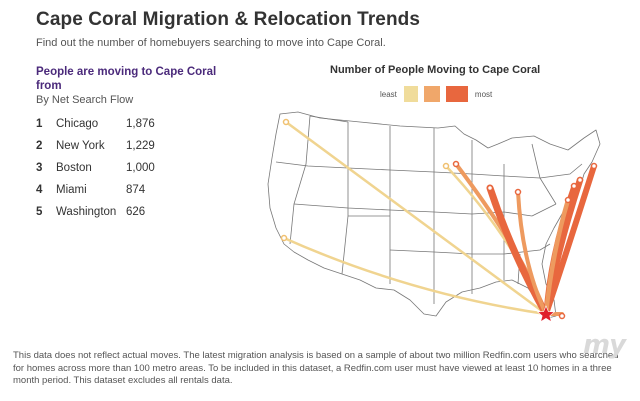 This screenshot has width=640, height=401. Describe the element at coordinates (415, 276) in the screenshot. I see `flow-california` at that location.